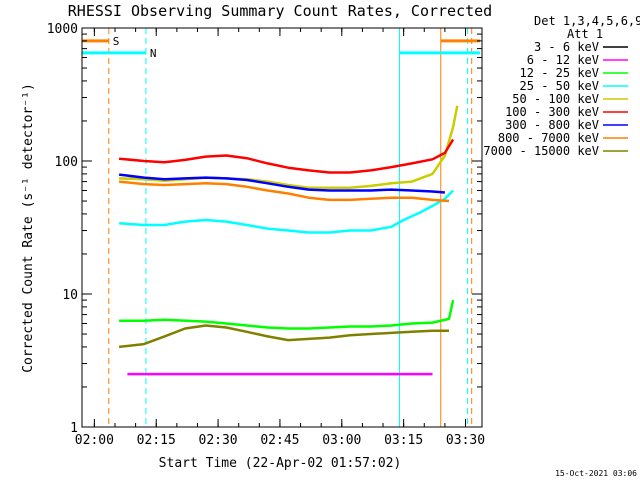  I want to click on x-tick-label-02-15: 02:15, so click(156, 440).